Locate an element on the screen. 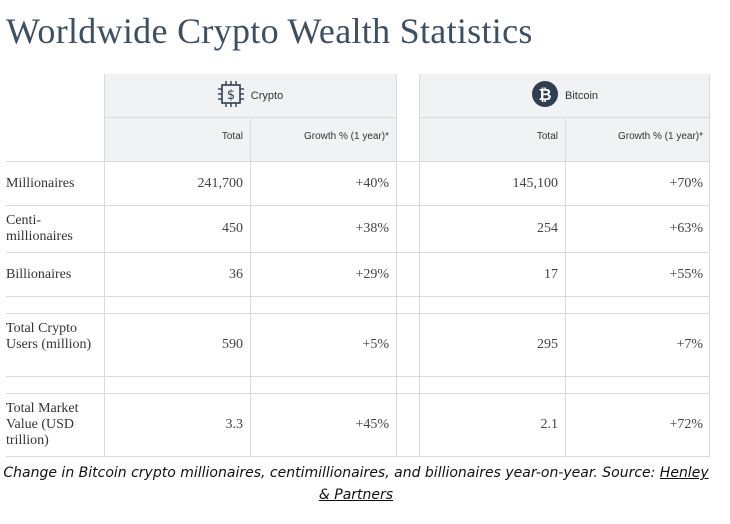  crypto-growth-cell: +38% is located at coordinates (372, 228).